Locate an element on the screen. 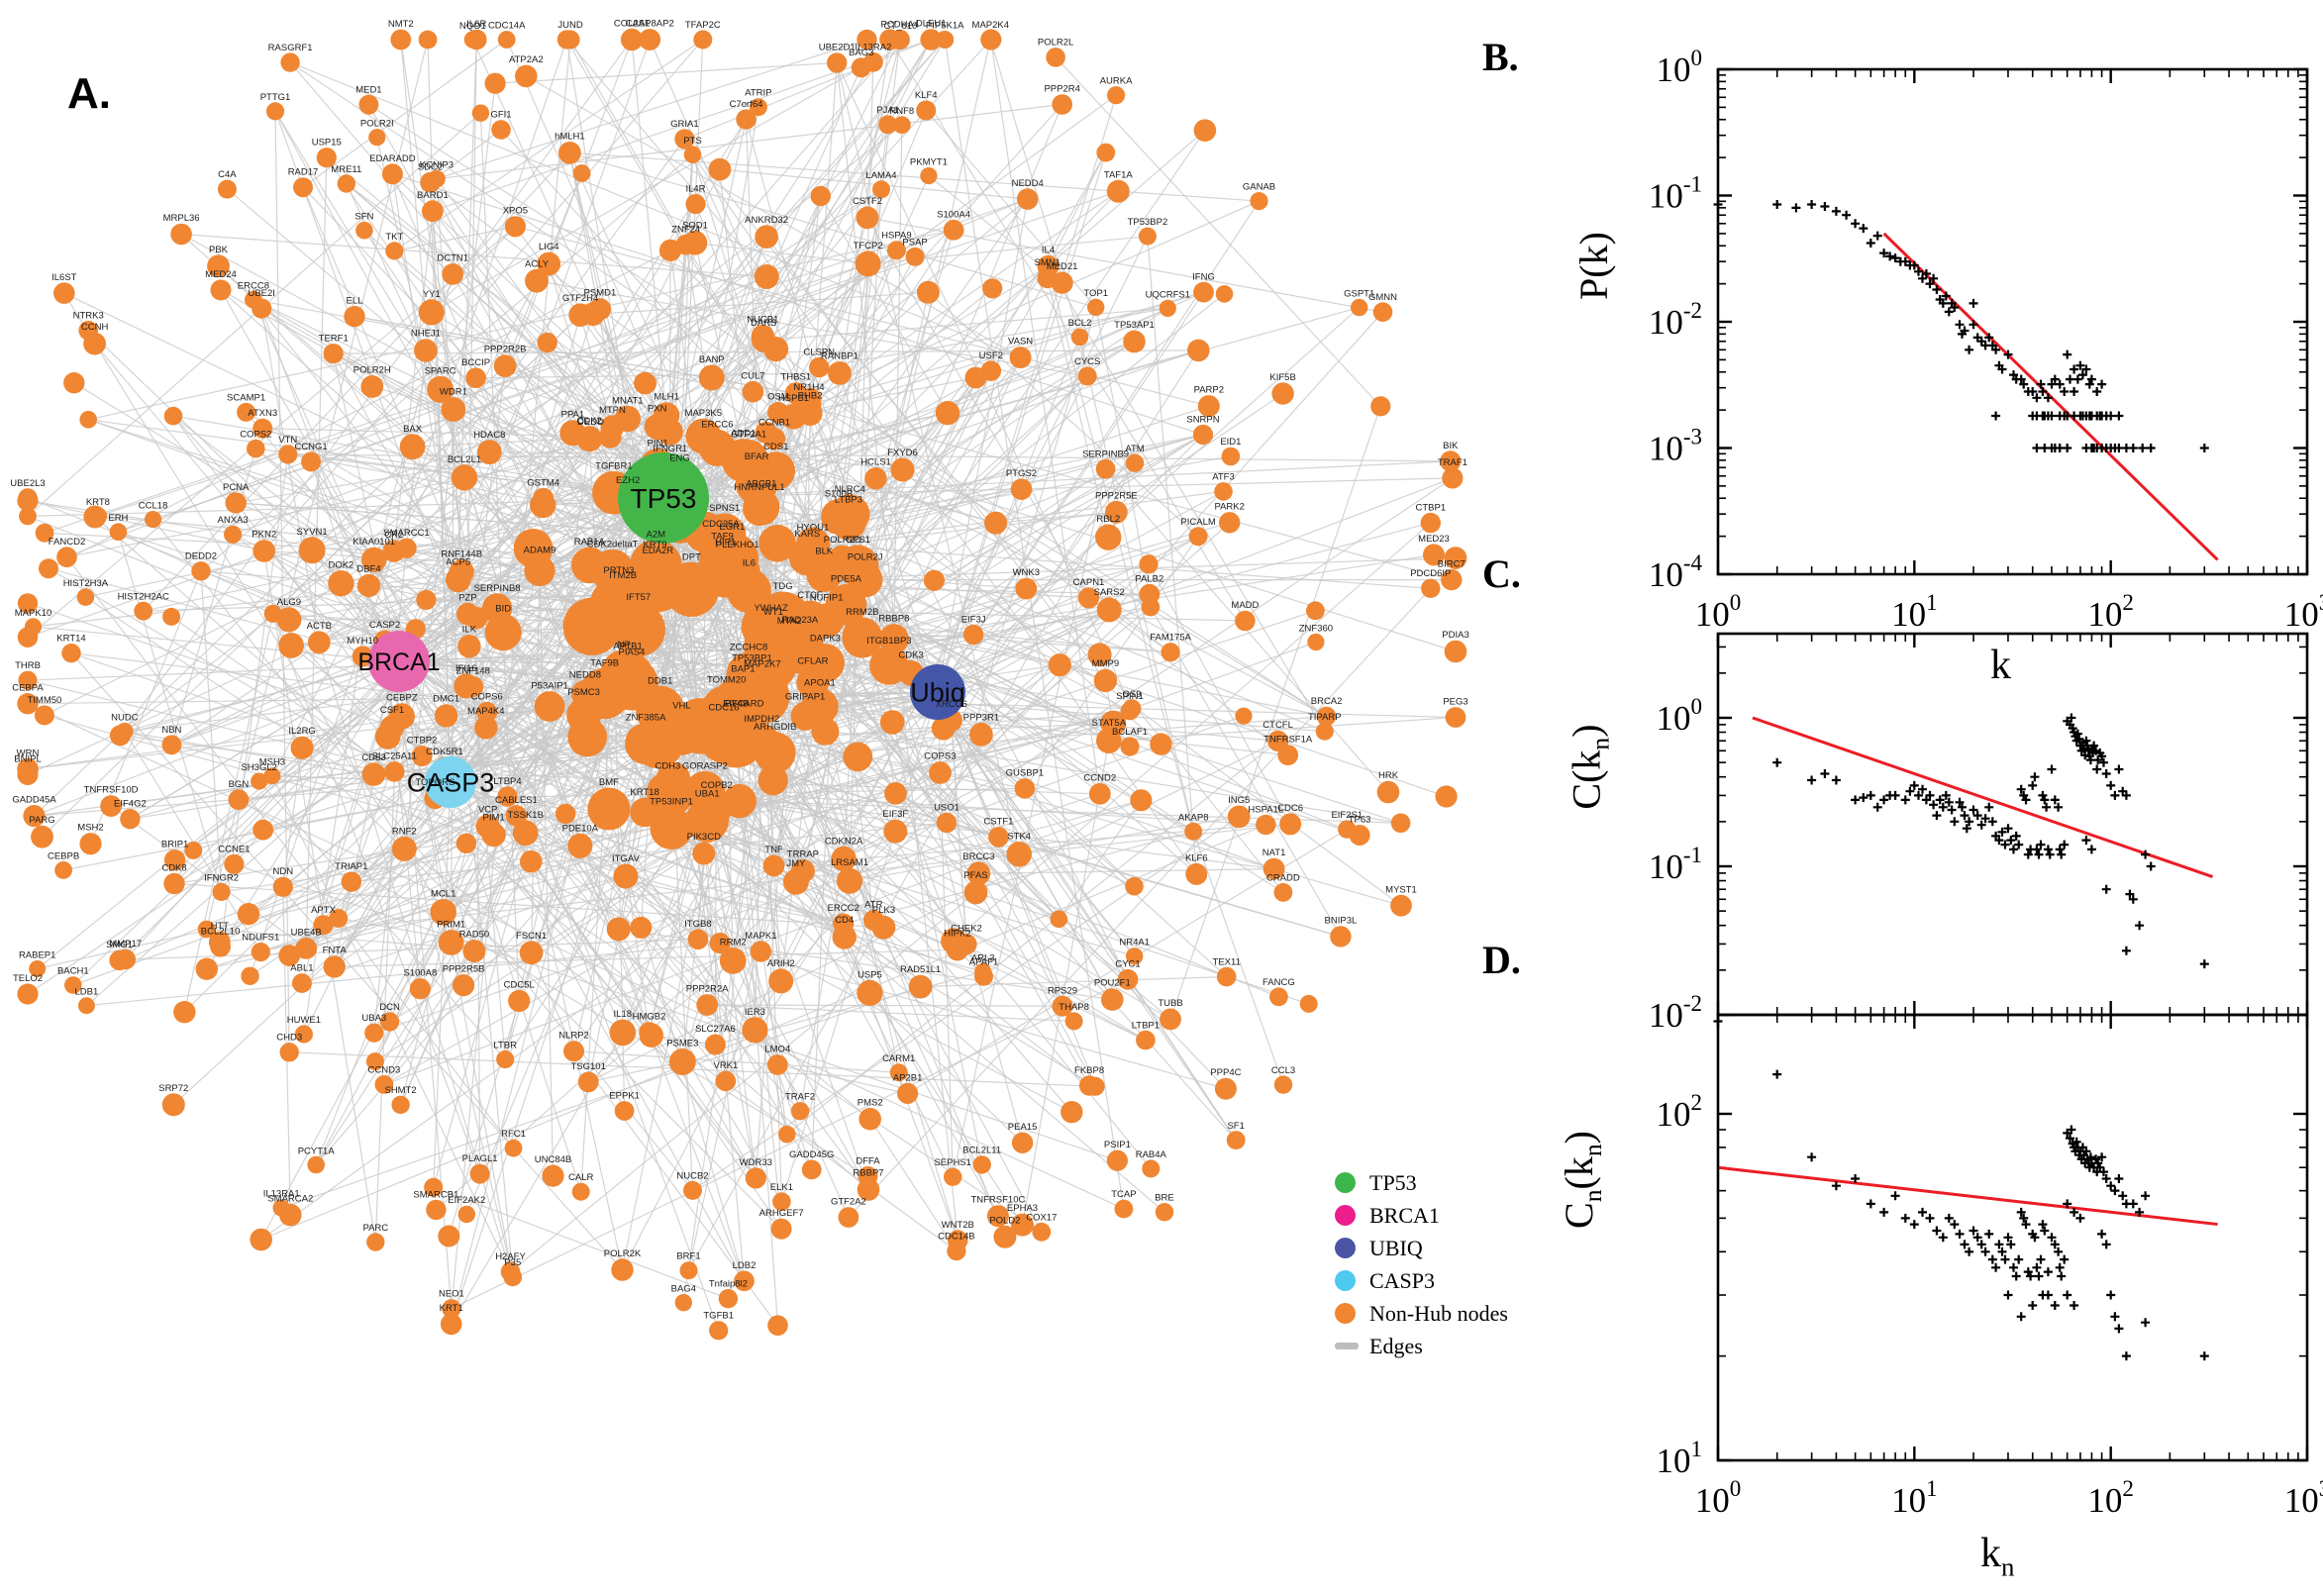  svg-text: NR4A1 is located at coordinates (1135, 943).